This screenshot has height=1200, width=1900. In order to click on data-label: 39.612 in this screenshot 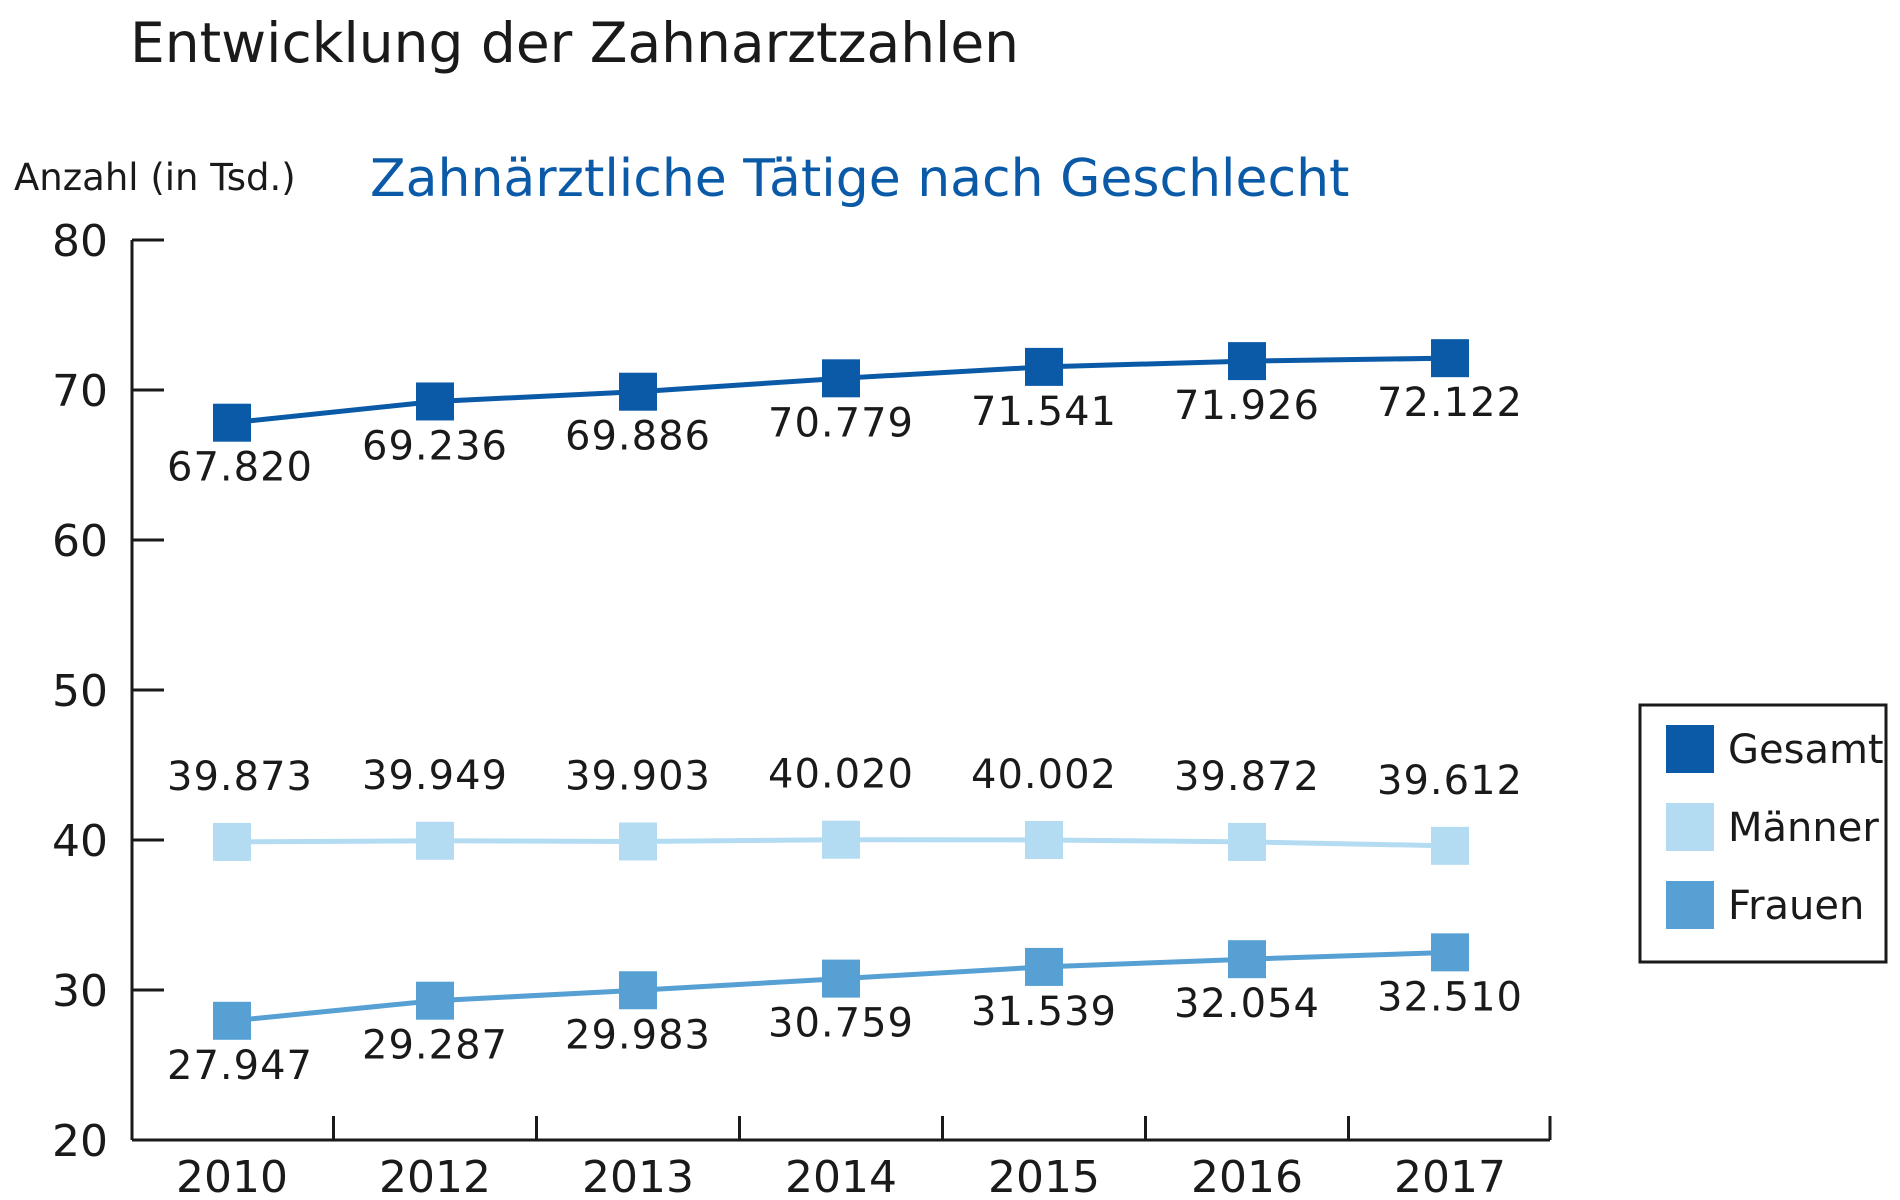, I will do `click(1450, 781)`.